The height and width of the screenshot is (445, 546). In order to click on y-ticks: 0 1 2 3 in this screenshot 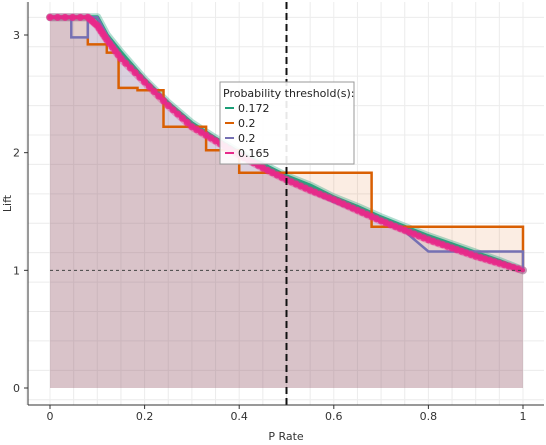, I will do `click(20, 212)`.